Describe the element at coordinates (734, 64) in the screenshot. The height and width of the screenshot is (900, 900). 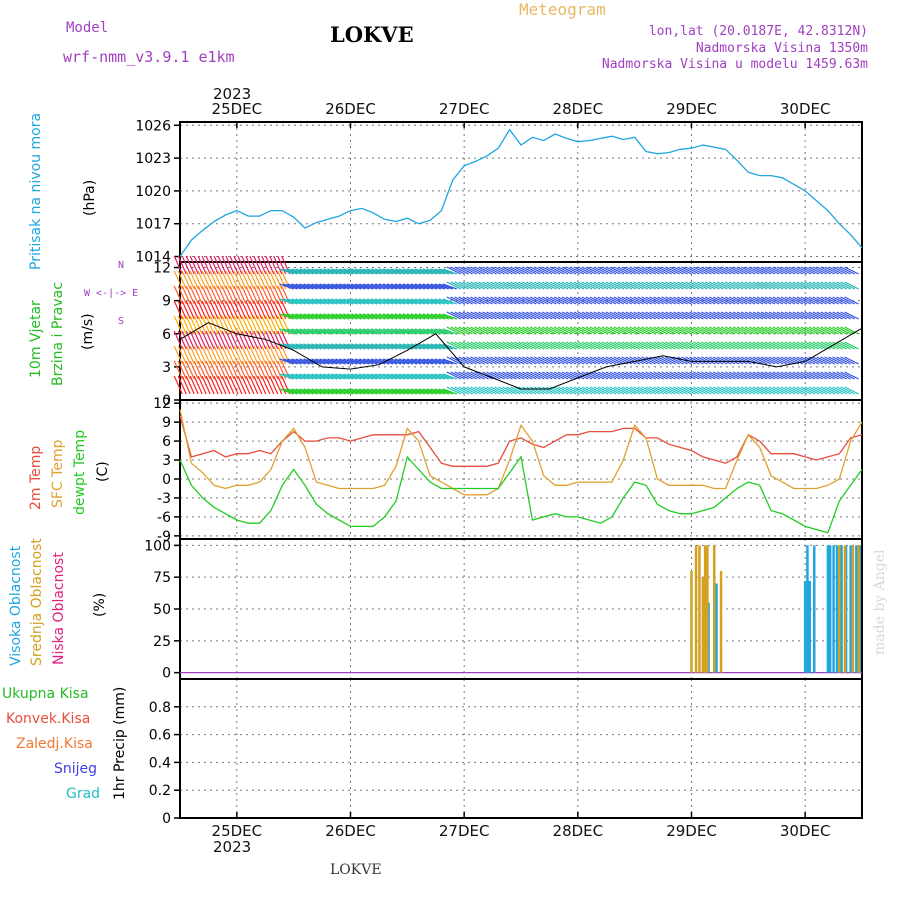
I see `model-elevation-info: Nadmorska Visina u modelu 1459.63m` at that location.